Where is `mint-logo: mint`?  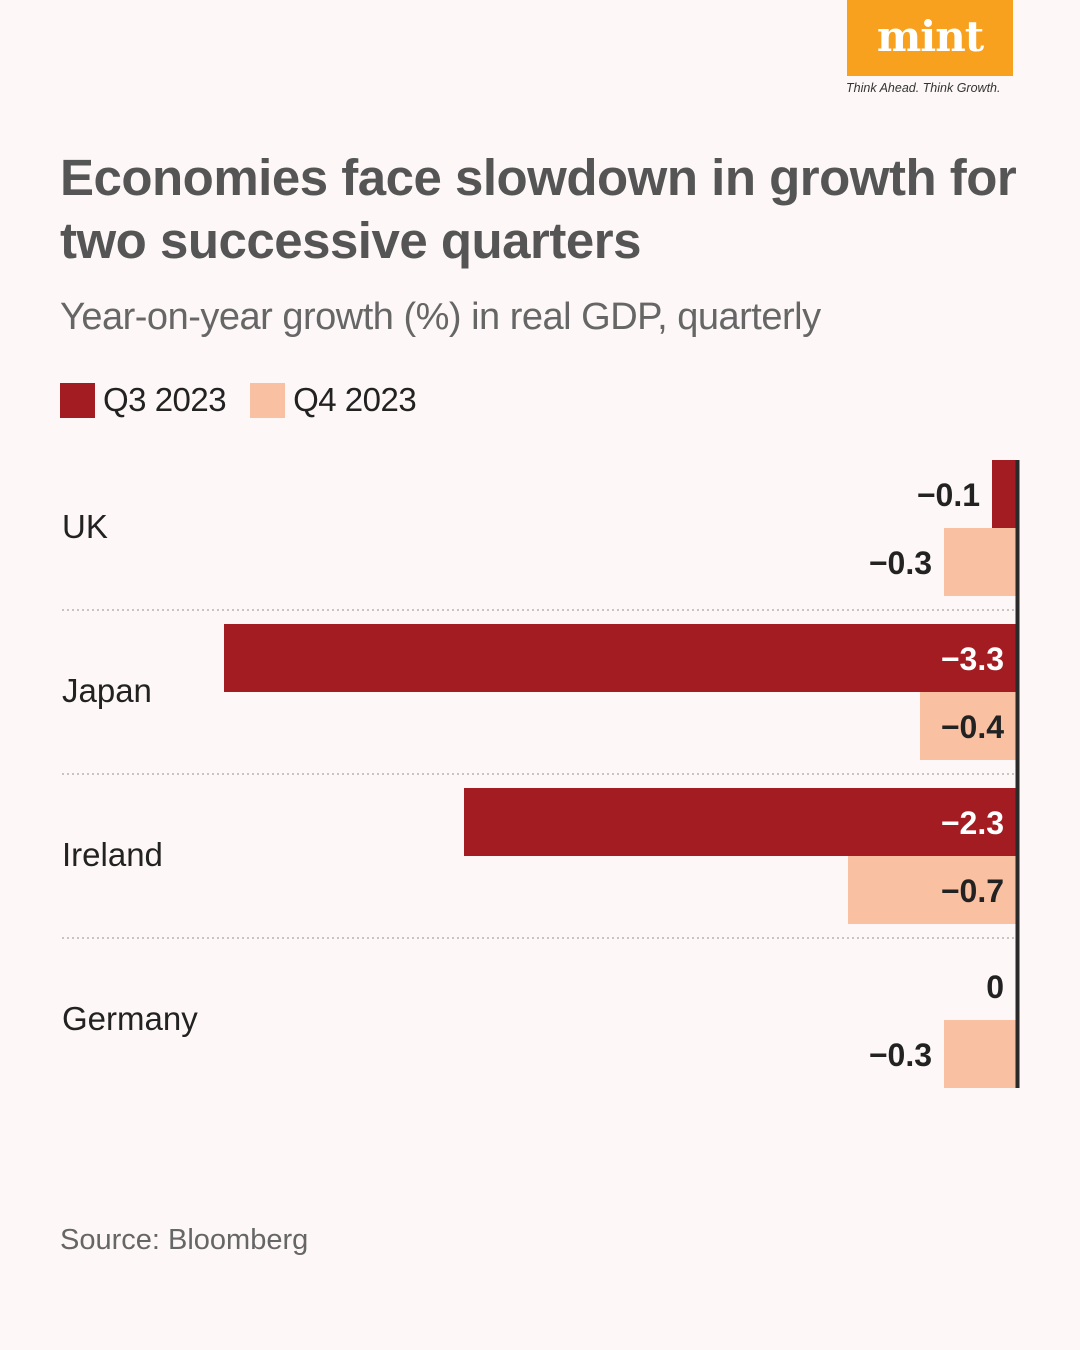
mint-logo: mint is located at coordinates (930, 38).